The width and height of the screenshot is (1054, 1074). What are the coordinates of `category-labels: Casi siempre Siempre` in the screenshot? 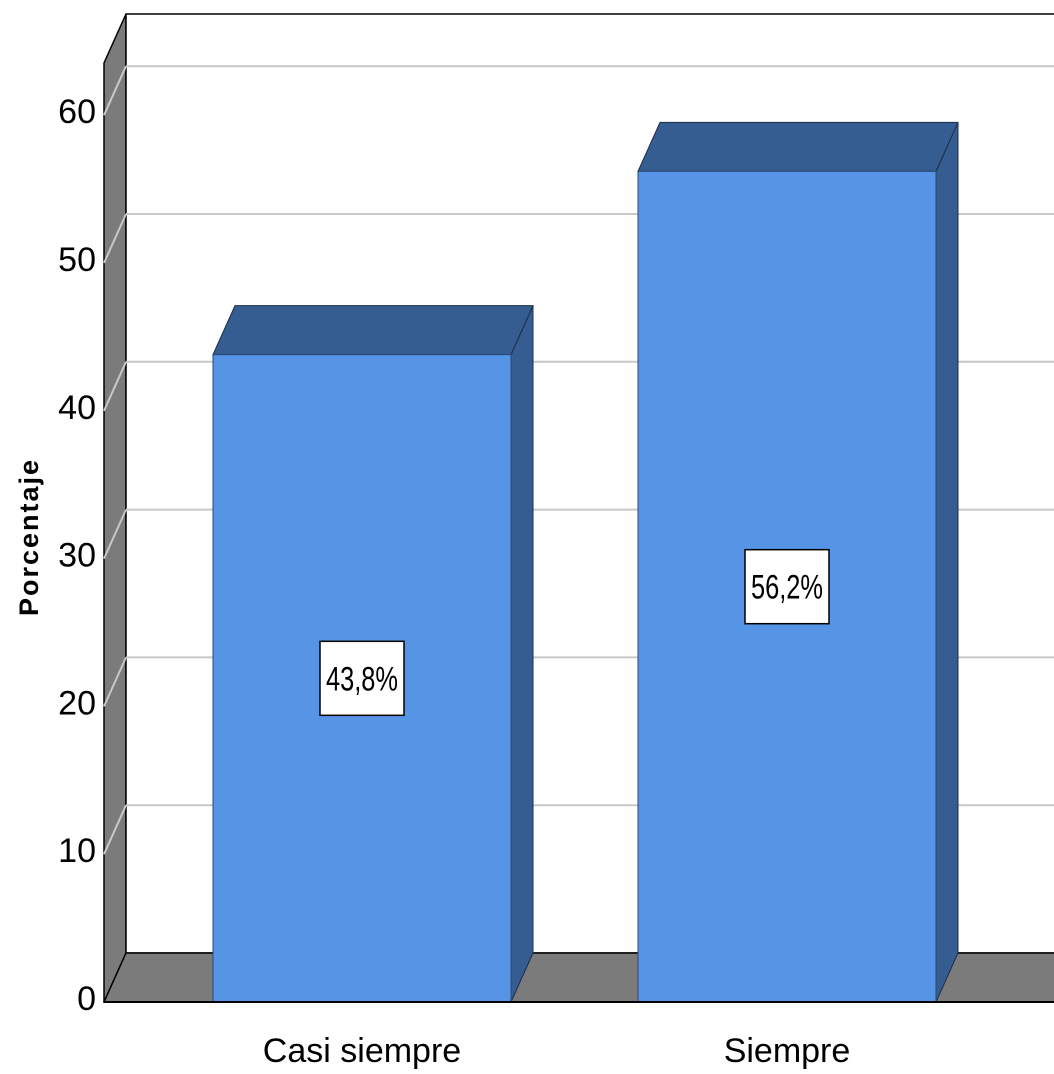 It's located at (557, 1051).